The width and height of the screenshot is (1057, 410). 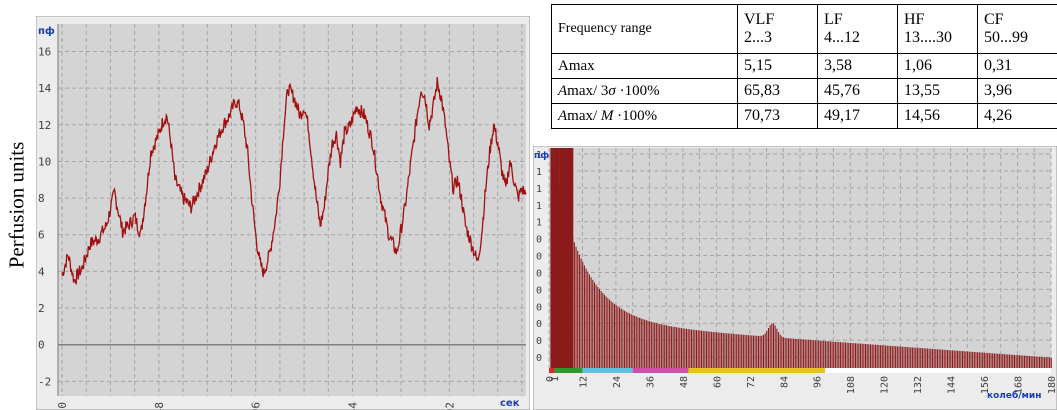 I want to click on table-row: Amax/ 3σ ·100% 65,83 45,76 13,55 3,96, so click(x=804, y=91).